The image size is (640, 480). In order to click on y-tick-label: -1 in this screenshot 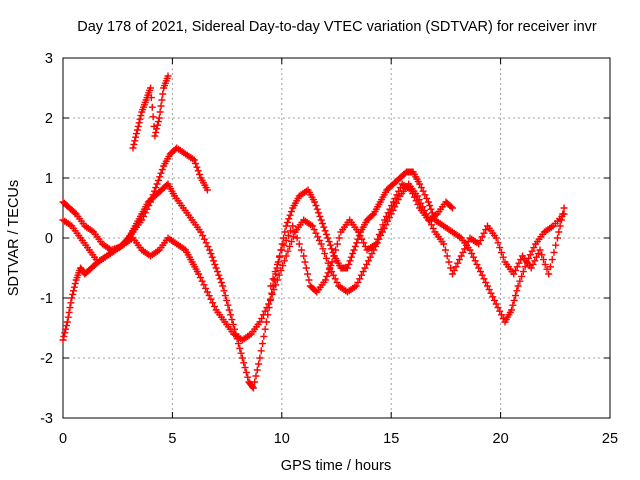, I will do `click(46, 299)`.